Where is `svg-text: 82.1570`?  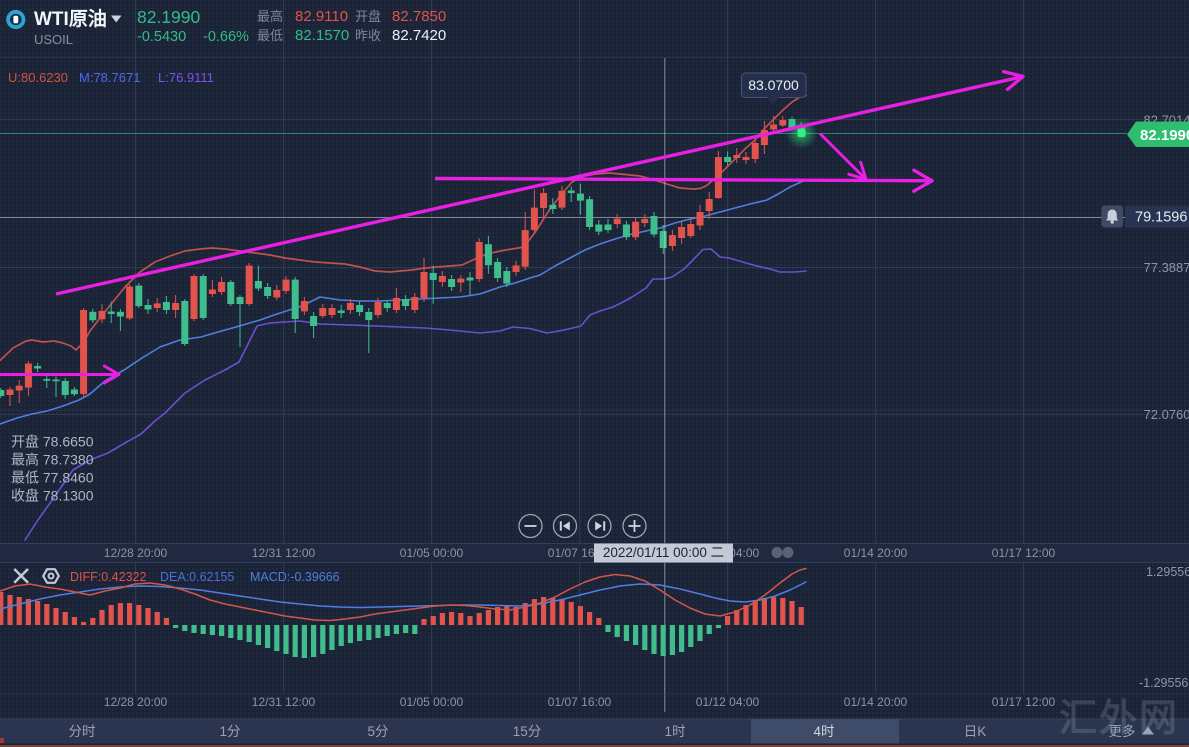 svg-text: 82.1570 is located at coordinates (322, 35).